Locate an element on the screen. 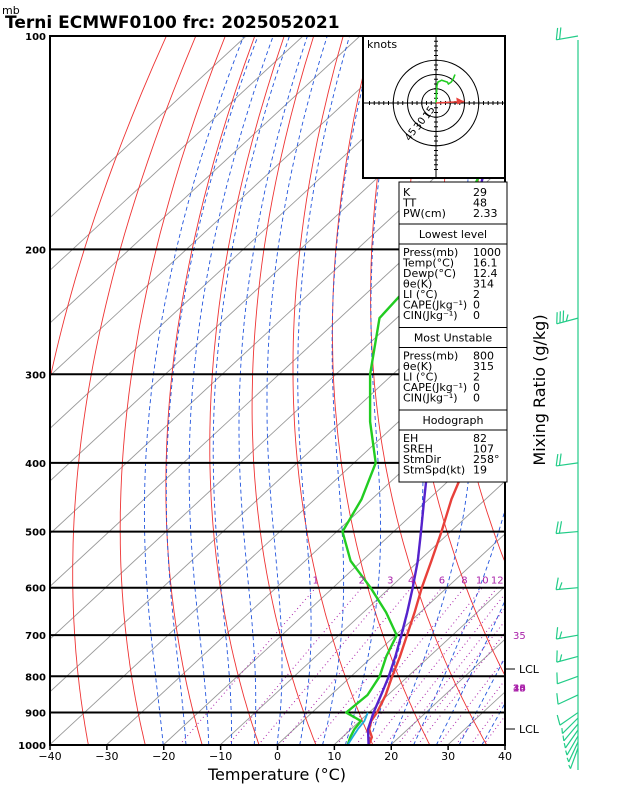 The width and height of the screenshot is (618, 800). pressure-tick-label-500: 500 is located at coordinates (35, 533).